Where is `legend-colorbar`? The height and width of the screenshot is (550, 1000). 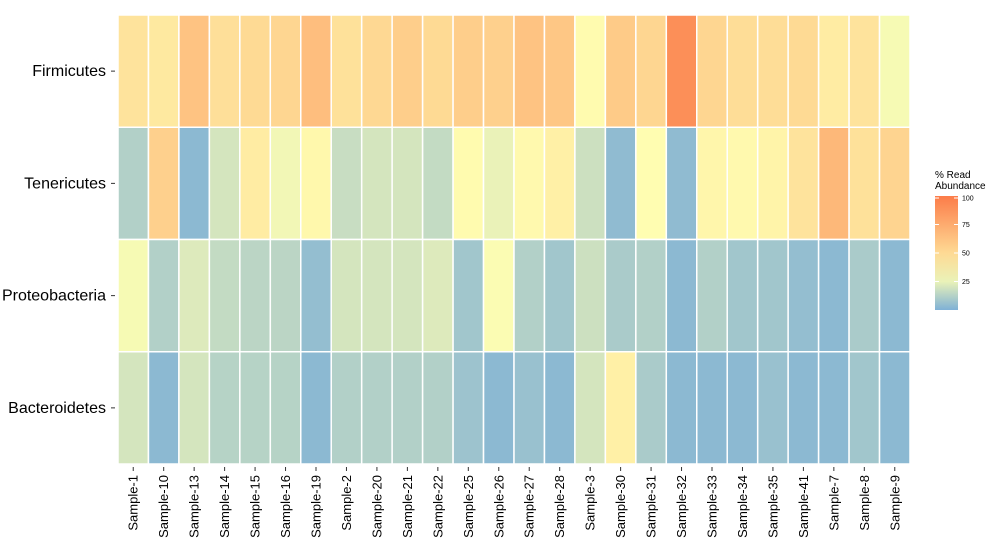
legend-colorbar is located at coordinates (946, 253).